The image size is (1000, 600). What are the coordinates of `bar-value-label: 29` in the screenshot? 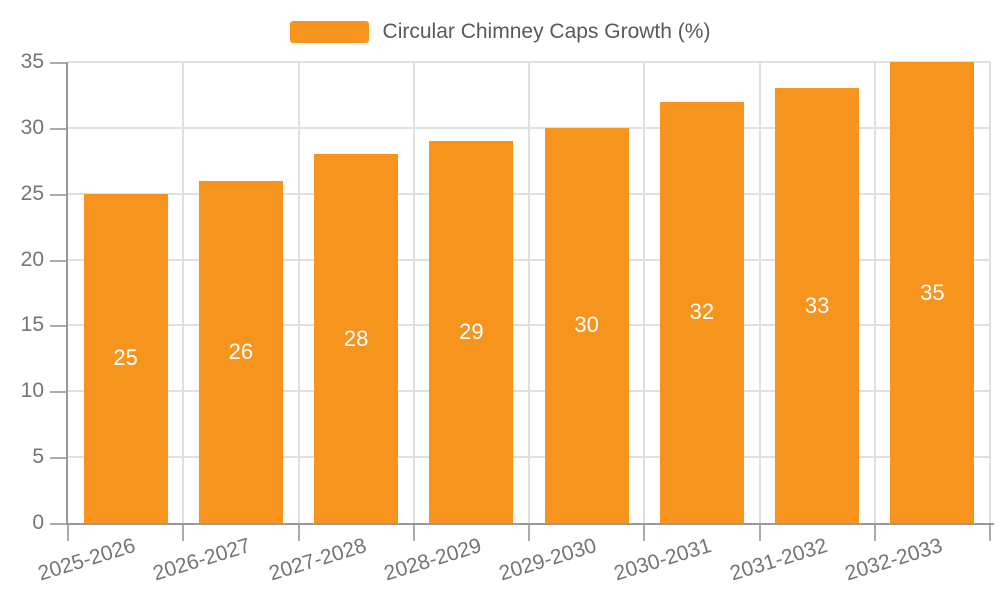 It's located at (471, 331).